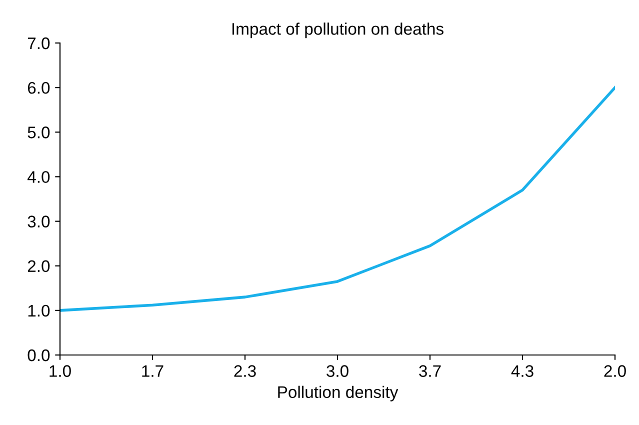 This screenshot has width=639, height=425. What do you see at coordinates (337, 371) in the screenshot?
I see `x-tick-label: 3.0` at bounding box center [337, 371].